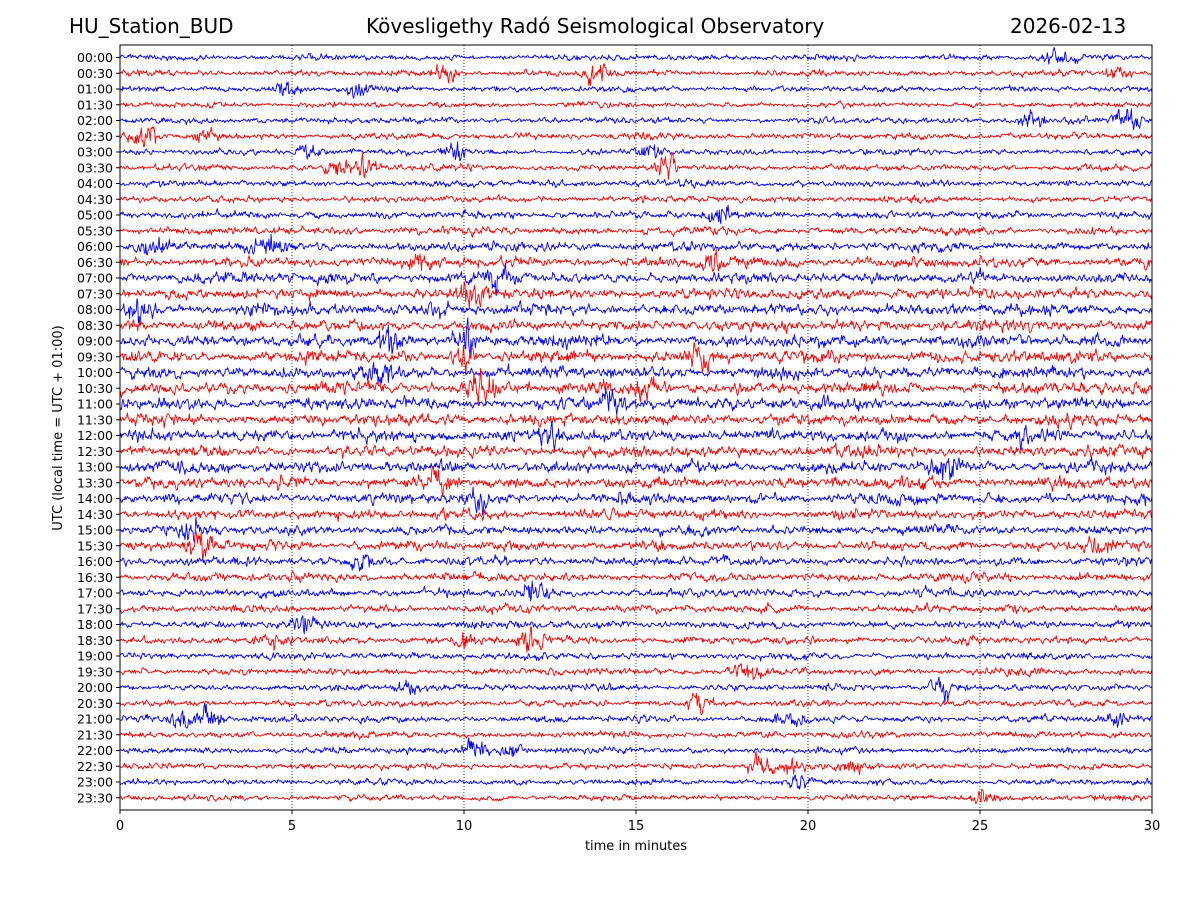 The width and height of the screenshot is (1200, 900). Describe the element at coordinates (95, 262) in the screenshot. I see `y-tick-label: 06:30` at that location.